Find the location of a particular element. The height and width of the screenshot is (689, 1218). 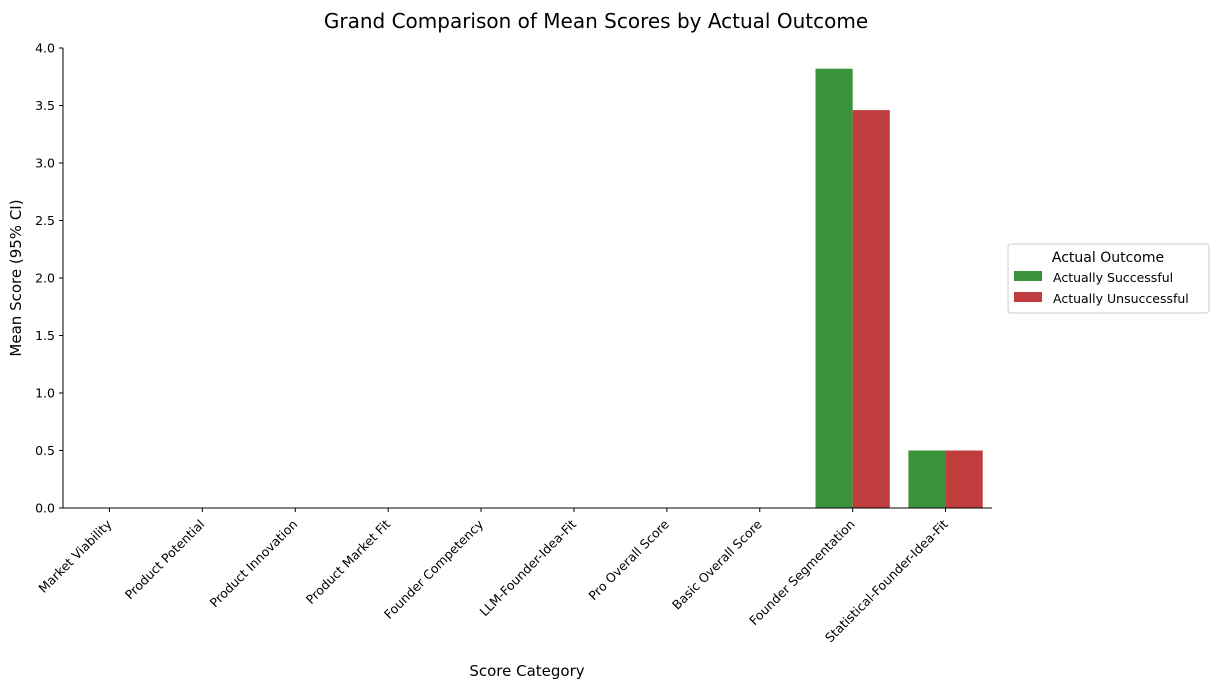

y-axis: 0.0 0.5 1.0 1.5 2.0 2.5 3.0 3.5 4.0 is located at coordinates (49, 278).